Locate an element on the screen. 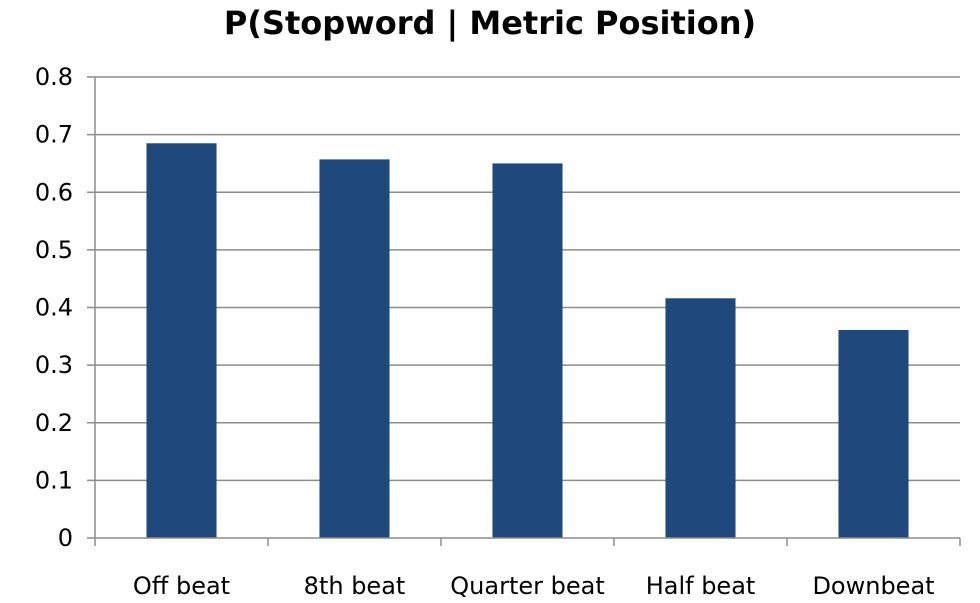  y-tick-label: 0.4 is located at coordinates (54, 308).